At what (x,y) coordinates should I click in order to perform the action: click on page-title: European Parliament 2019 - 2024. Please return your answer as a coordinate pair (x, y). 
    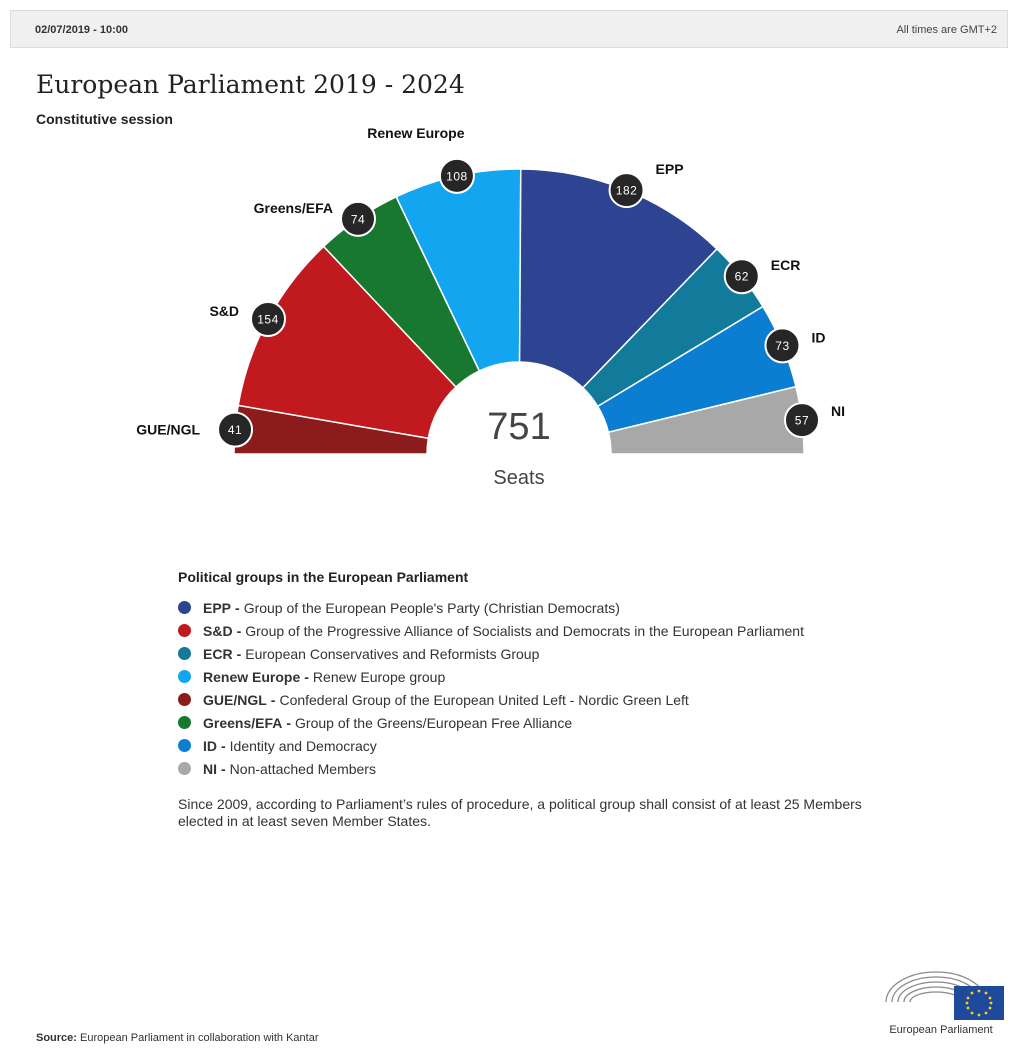
    Looking at the image, I should click on (250, 84).